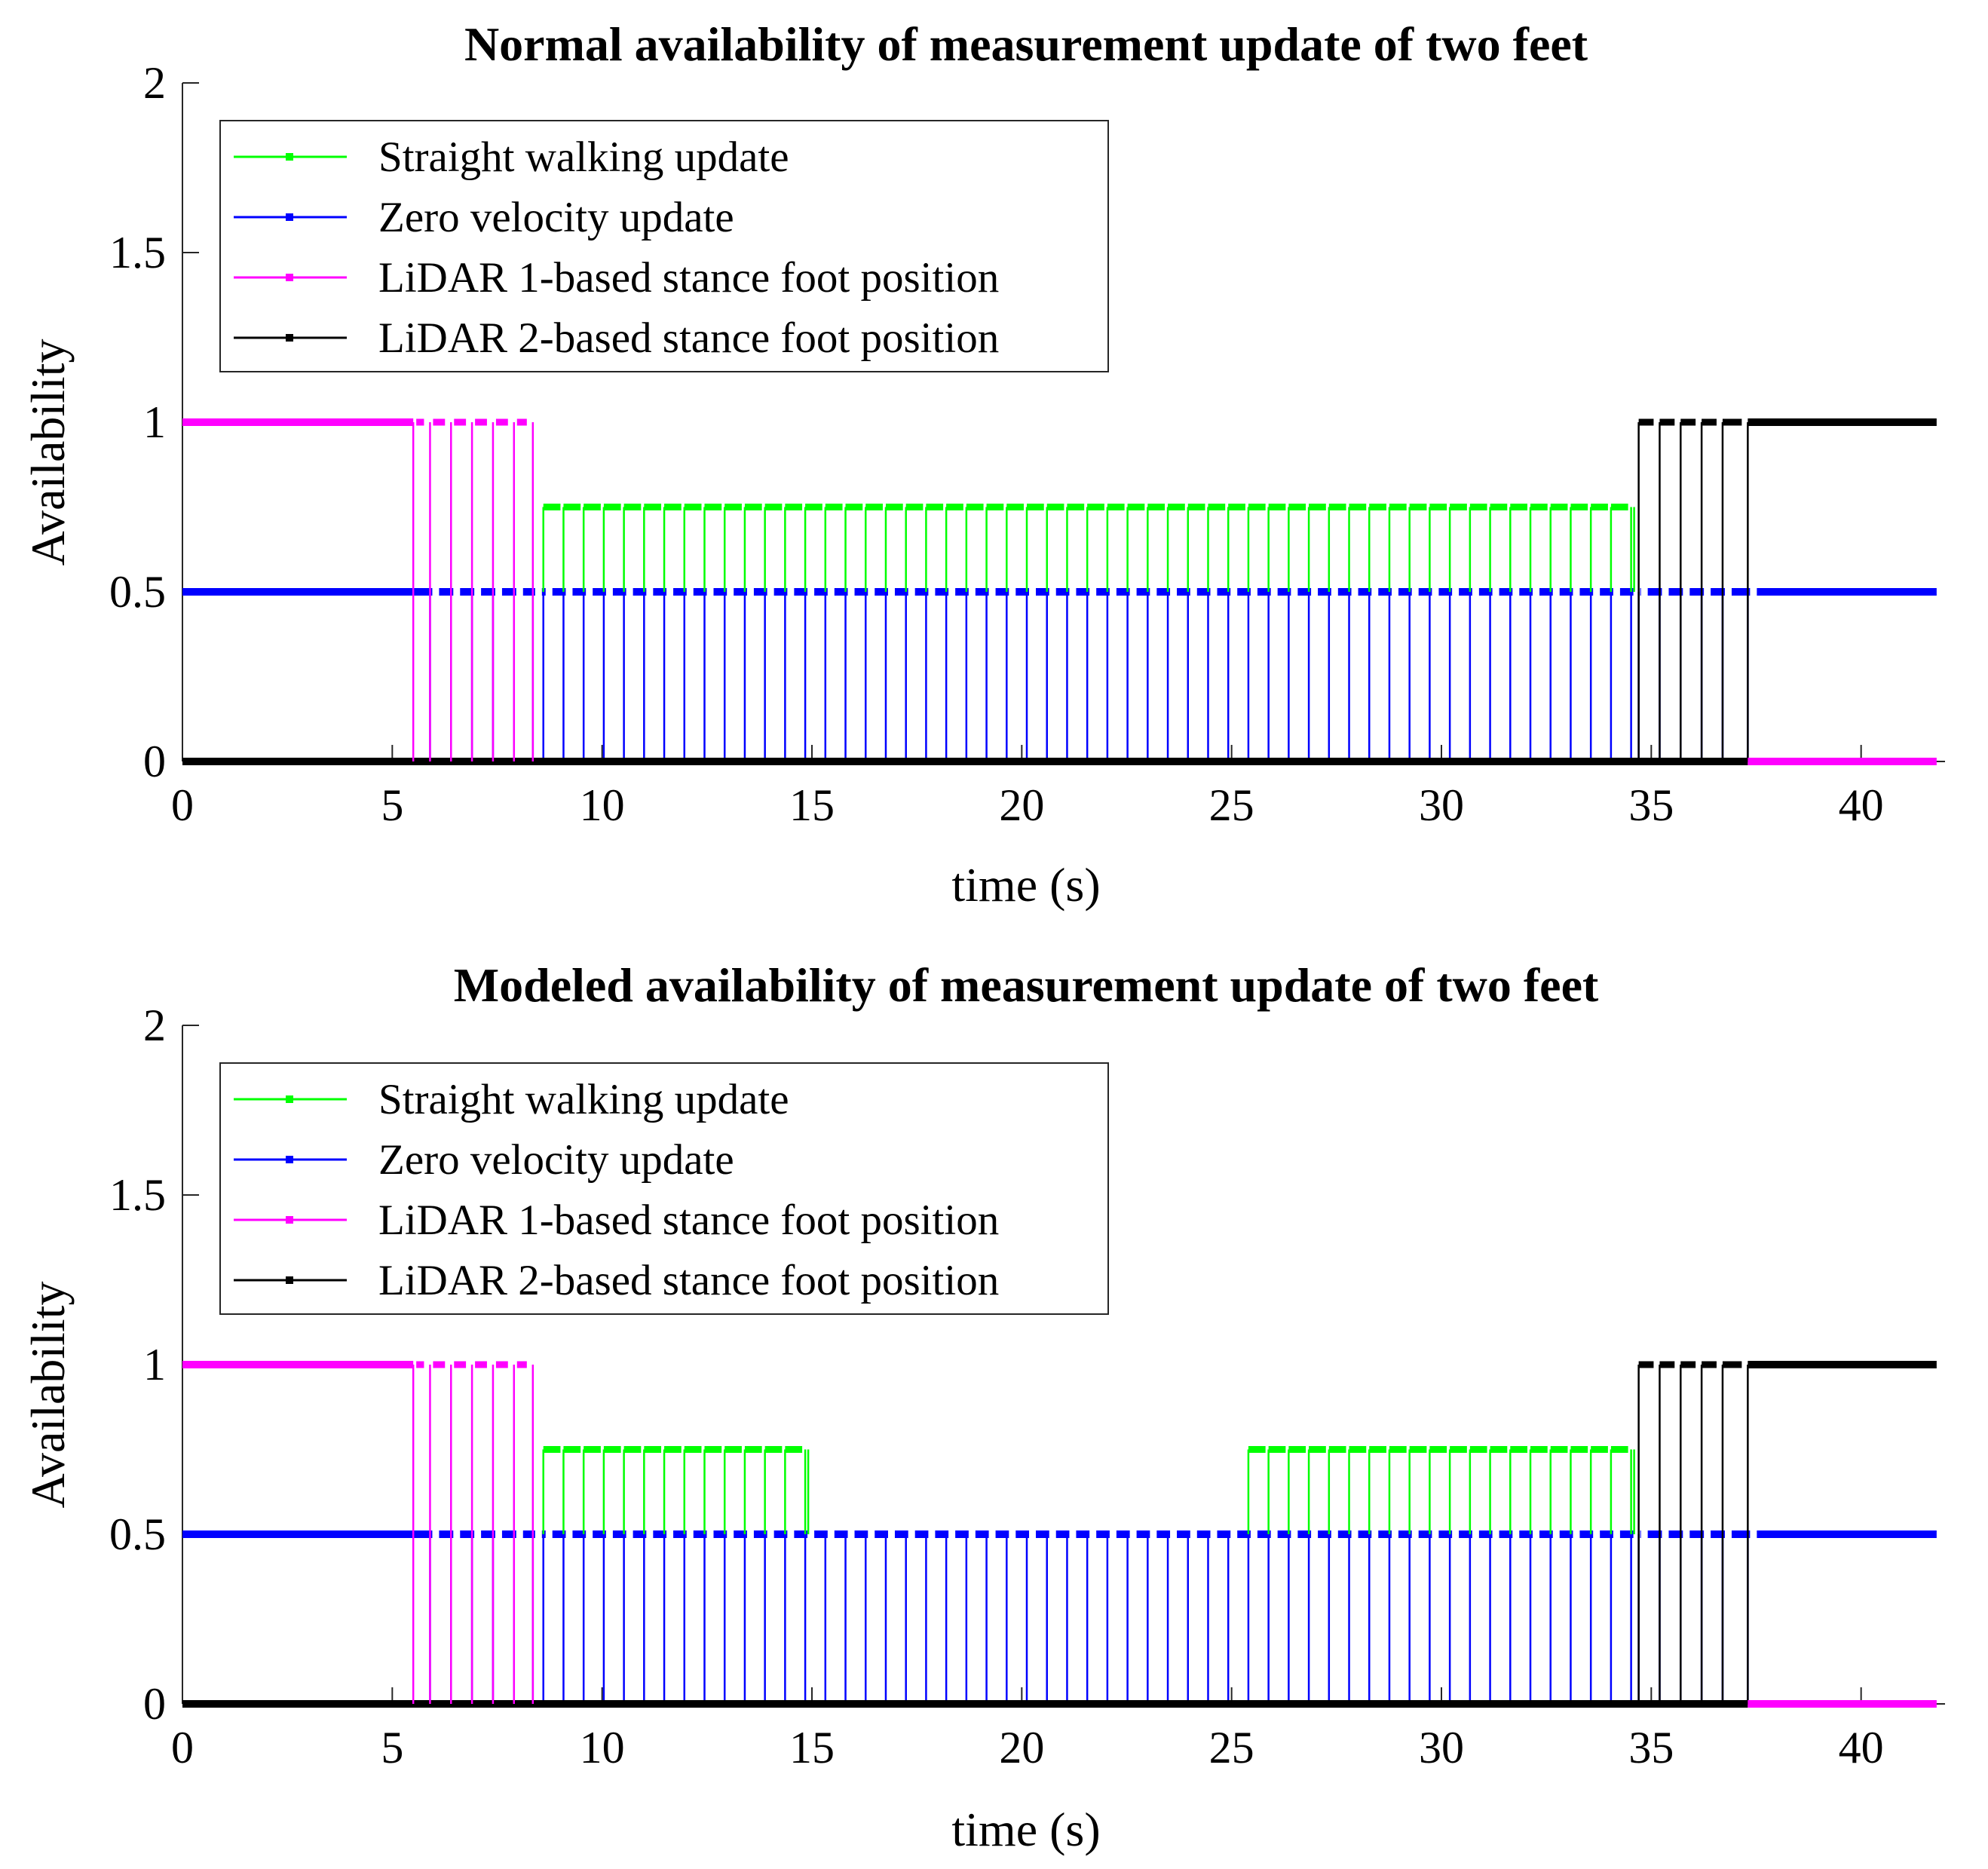 The image size is (1988, 1869). Describe the element at coordinates (154, 1364) in the screenshot. I see `y-tick-label: 1` at that location.